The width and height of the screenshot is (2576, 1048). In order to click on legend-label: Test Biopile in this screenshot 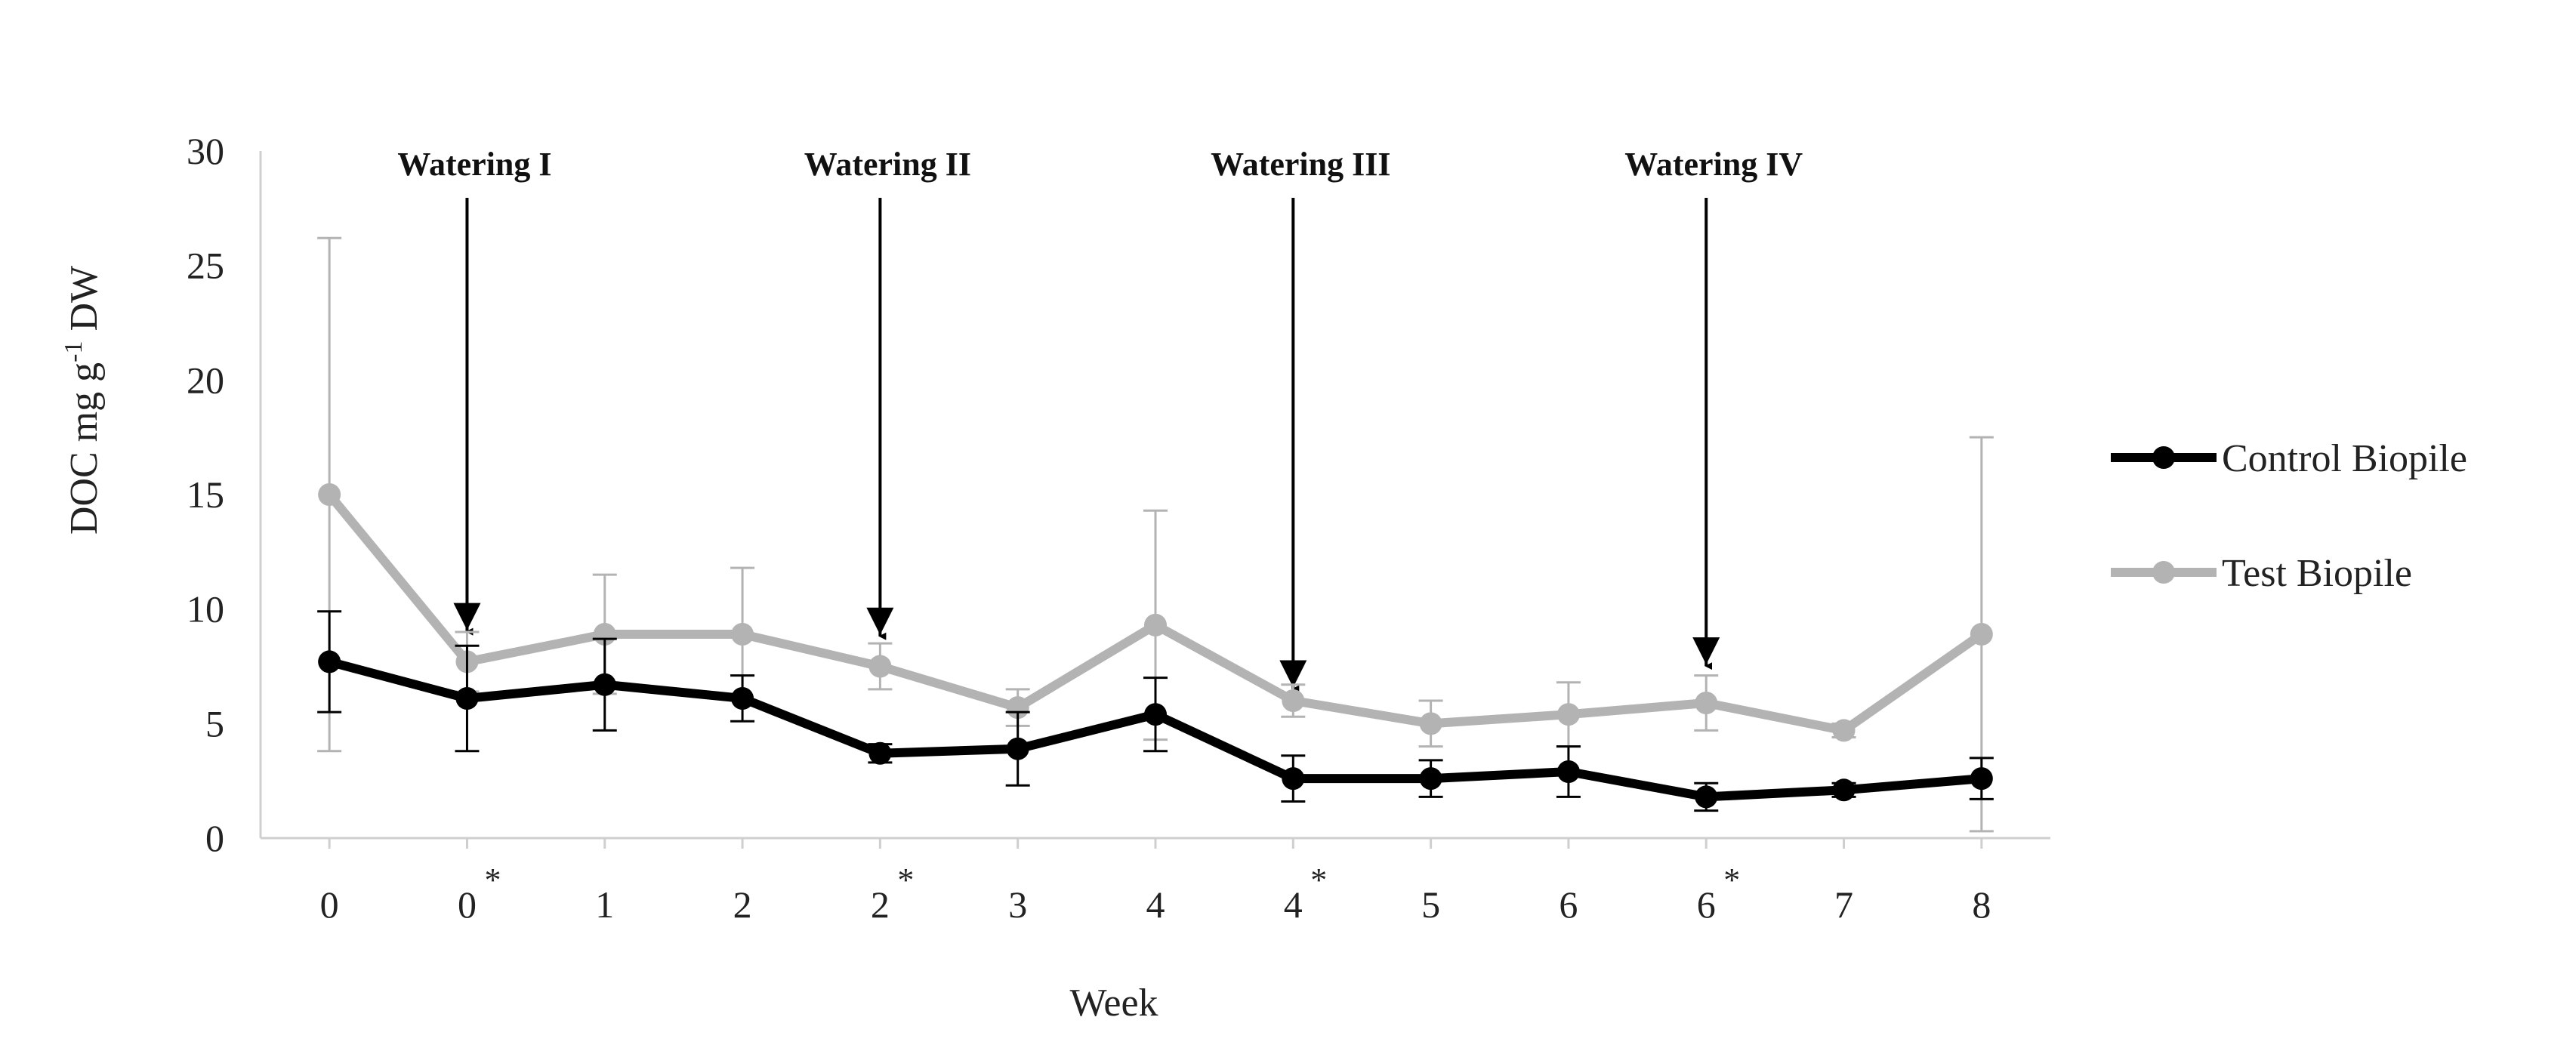, I will do `click(2317, 573)`.